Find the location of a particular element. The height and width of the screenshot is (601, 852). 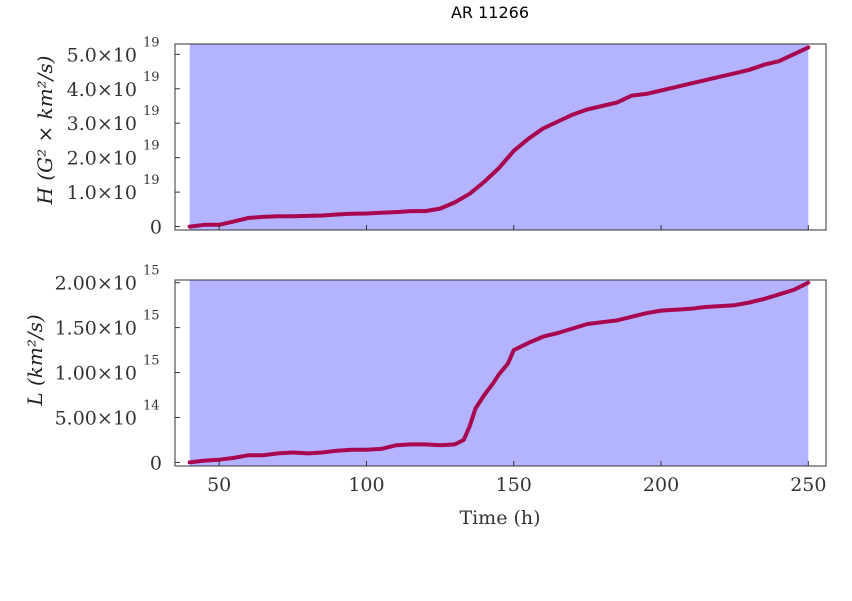

energy-y-tick-exponent: 14 is located at coordinates (151, 405).